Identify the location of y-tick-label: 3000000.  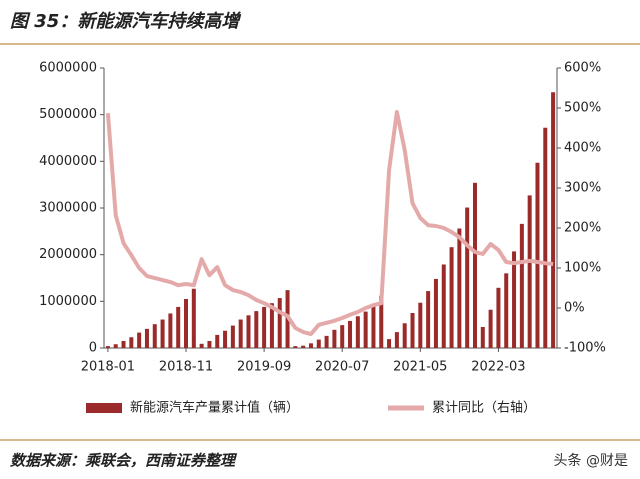
(68, 208).